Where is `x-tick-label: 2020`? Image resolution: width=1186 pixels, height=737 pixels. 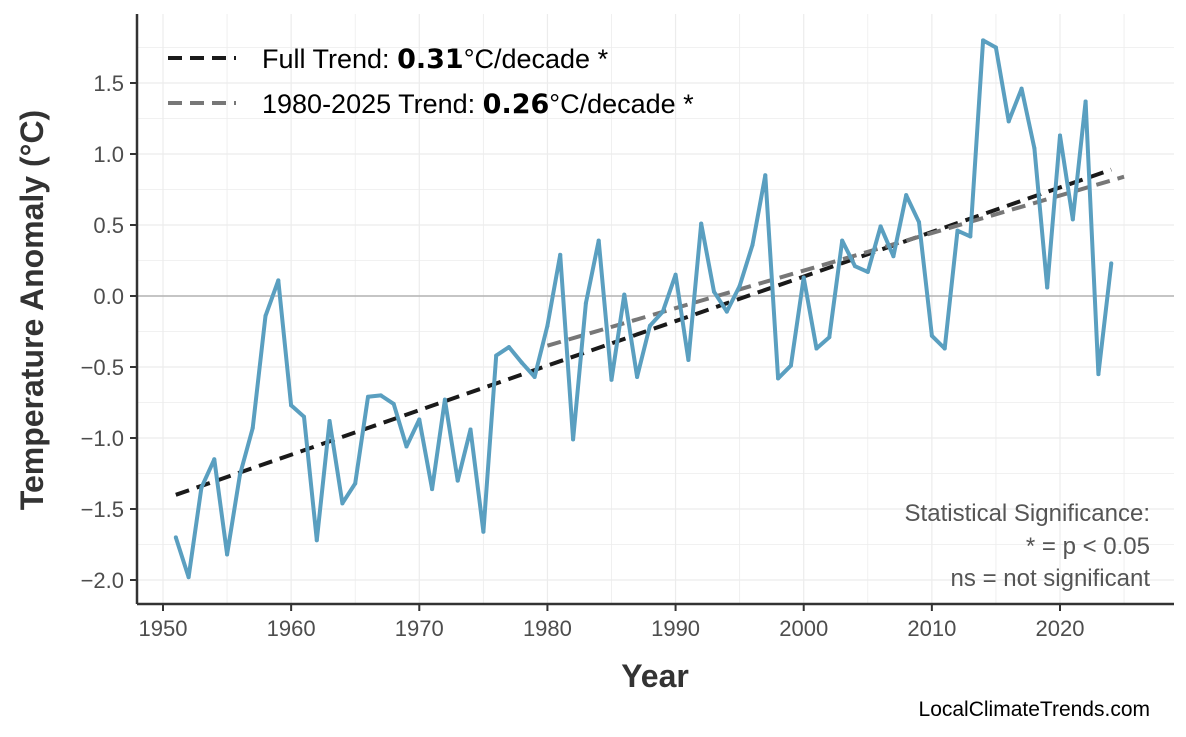 x-tick-label: 2020 is located at coordinates (1060, 628).